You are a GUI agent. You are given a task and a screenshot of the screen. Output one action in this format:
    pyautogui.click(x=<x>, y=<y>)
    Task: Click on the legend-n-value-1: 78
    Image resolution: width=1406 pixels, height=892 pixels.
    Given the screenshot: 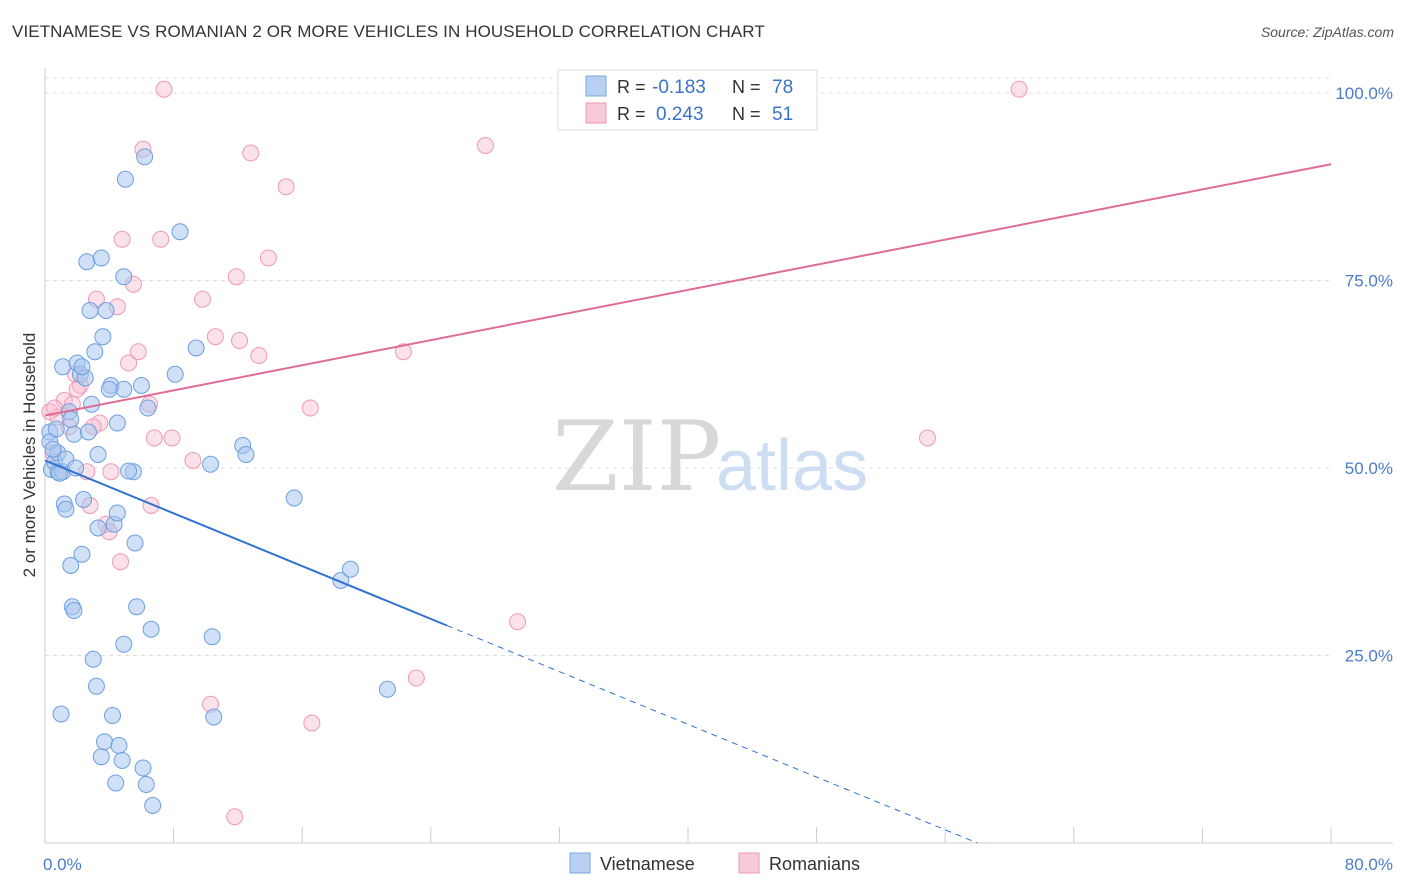 What is the action you would take?
    pyautogui.click(x=782, y=87)
    